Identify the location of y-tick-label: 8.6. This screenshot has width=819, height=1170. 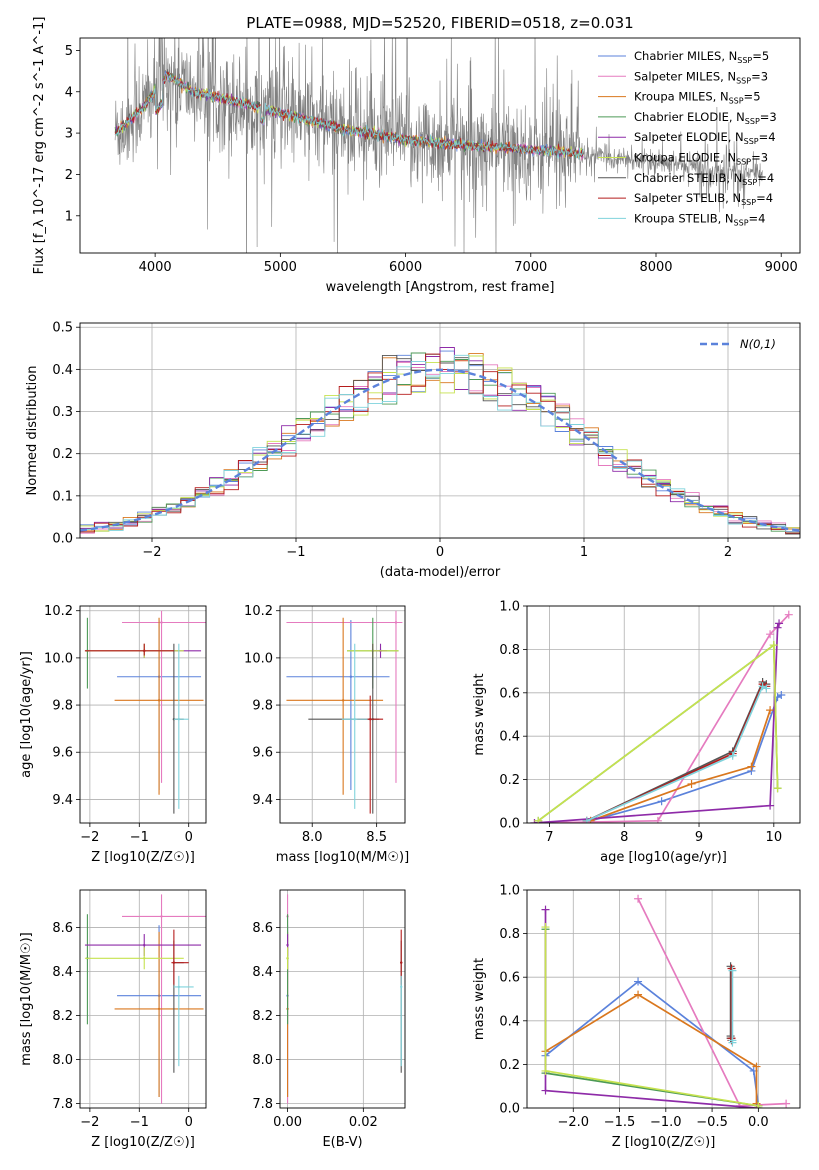
(62, 928).